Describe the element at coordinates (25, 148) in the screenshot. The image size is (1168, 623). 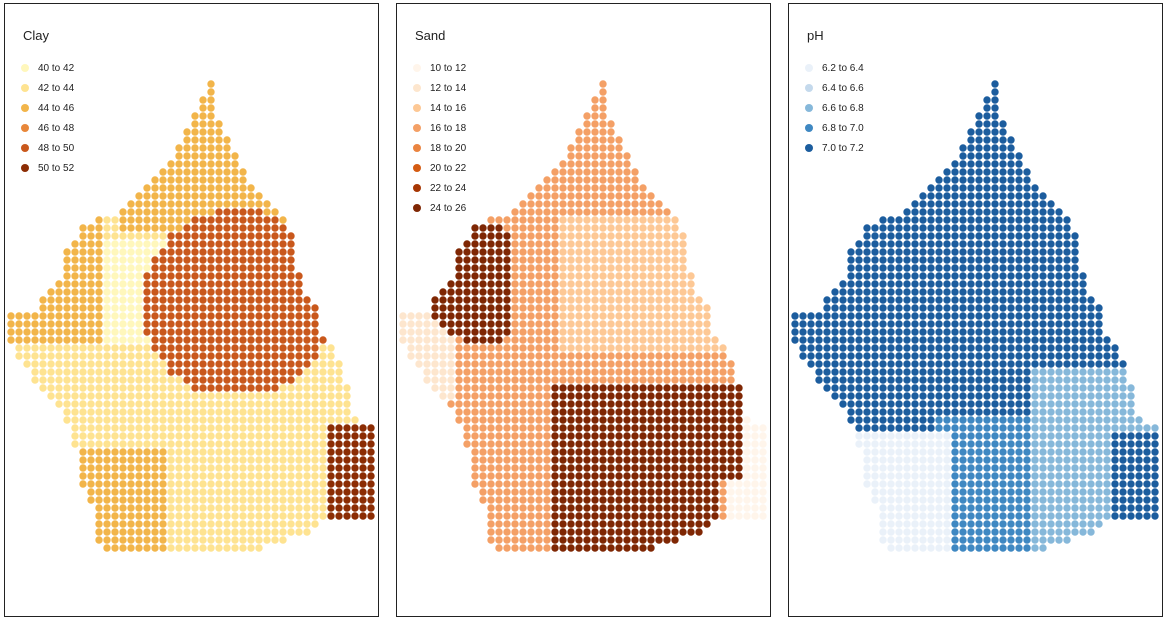
I see `clay-legend-swatch` at that location.